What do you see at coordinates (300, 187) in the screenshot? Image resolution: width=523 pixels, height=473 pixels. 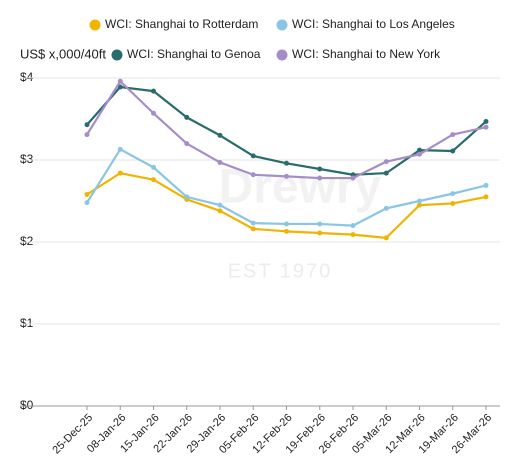 I see `watermark: Drewry` at bounding box center [300, 187].